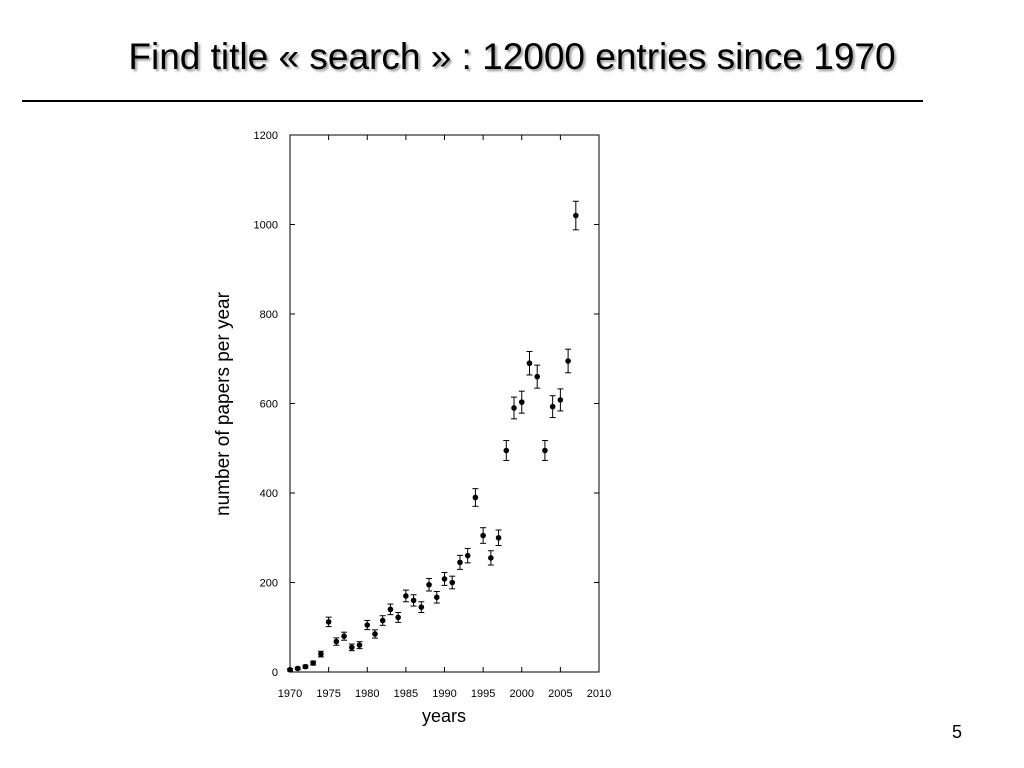 This screenshot has height=768, width=1024. What do you see at coordinates (269, 584) in the screenshot?
I see `y-tick-label: 200` at bounding box center [269, 584].